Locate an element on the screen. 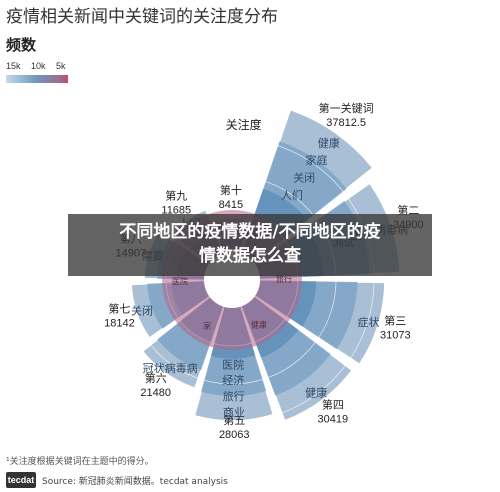 This screenshot has height=492, width=500. brand-logo: tecdat is located at coordinates (21, 480).